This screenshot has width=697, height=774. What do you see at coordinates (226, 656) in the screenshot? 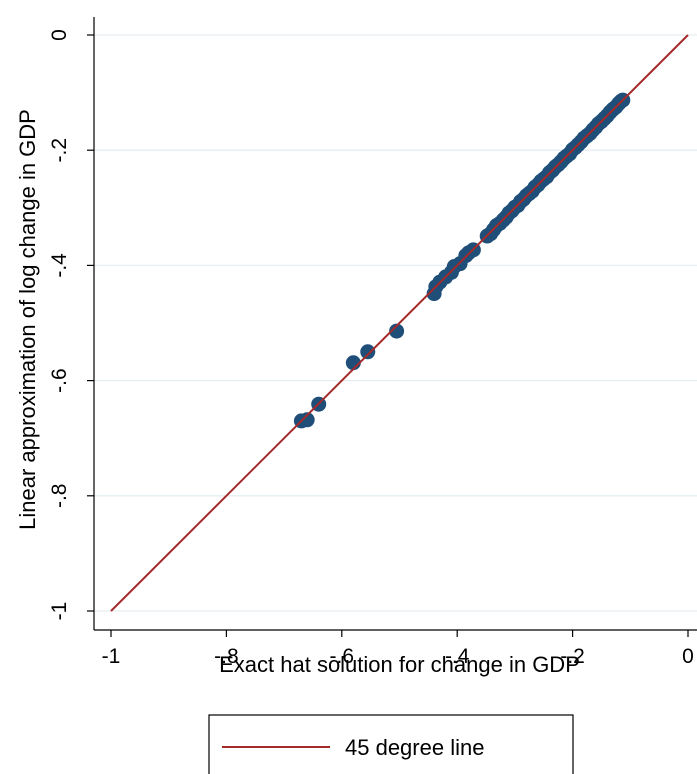
I see `x-tick-label: -.8` at bounding box center [226, 656].